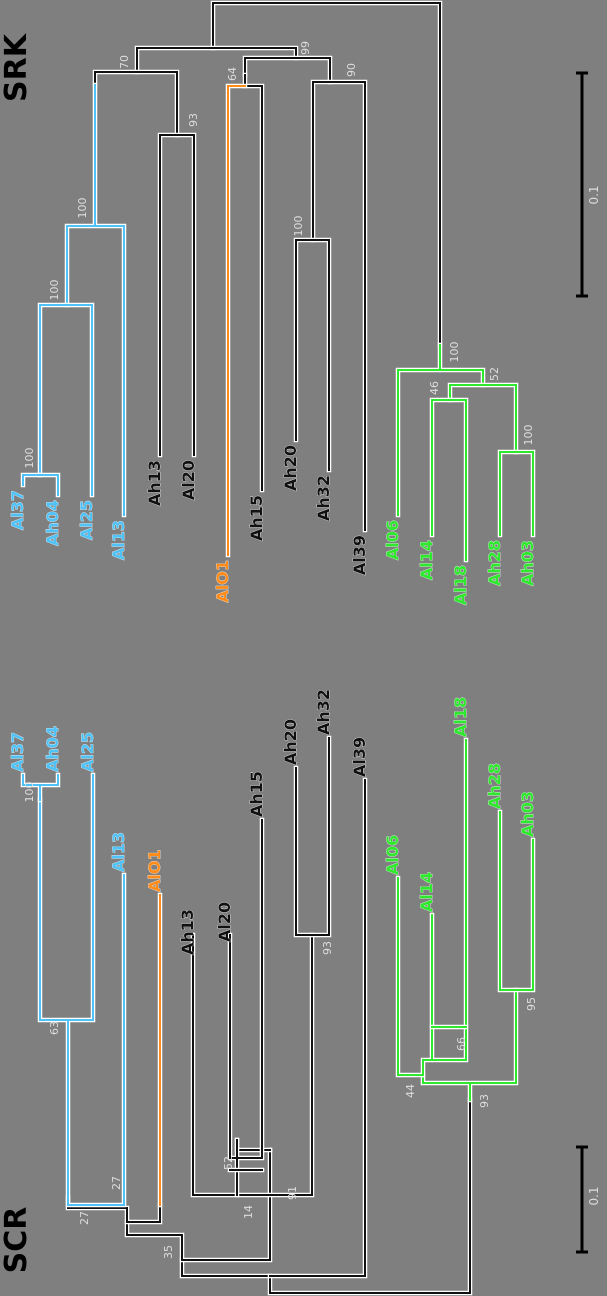 Image resolution: width=607 pixels, height=1296 pixels. Describe the element at coordinates (228, 1163) in the screenshot. I see `scr-support-value: 52` at that location.